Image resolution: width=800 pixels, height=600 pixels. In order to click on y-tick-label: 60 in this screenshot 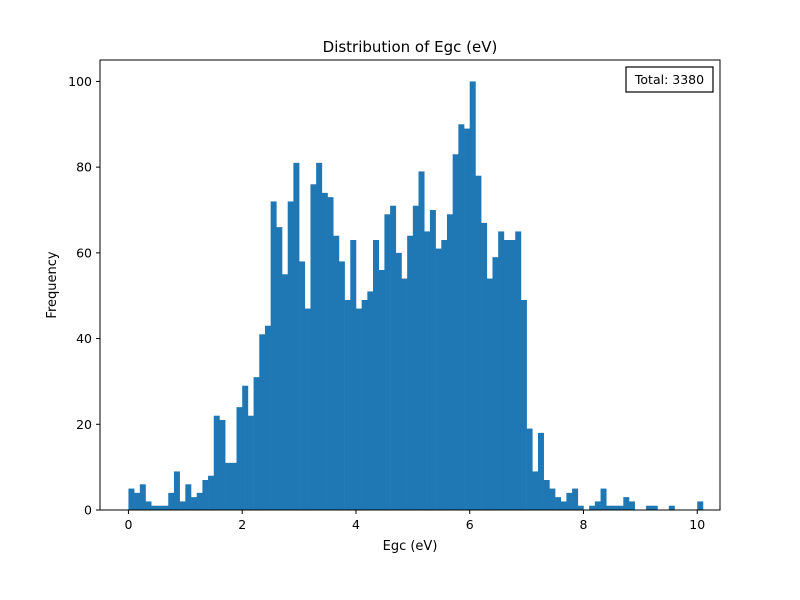, I will do `click(84, 252)`.